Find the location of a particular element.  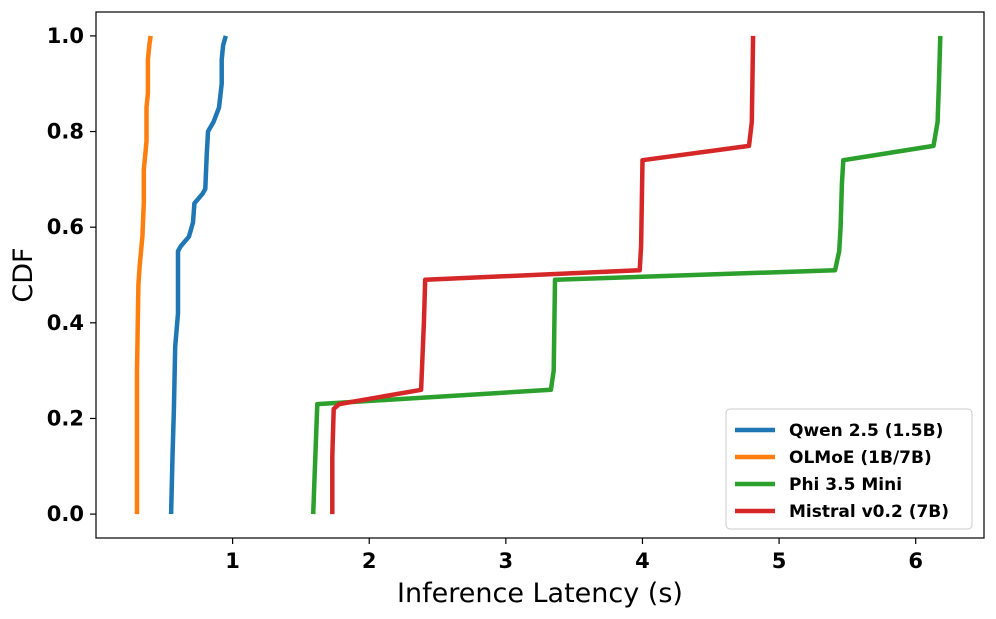

y-tick-label: 0.8 is located at coordinates (65, 132).